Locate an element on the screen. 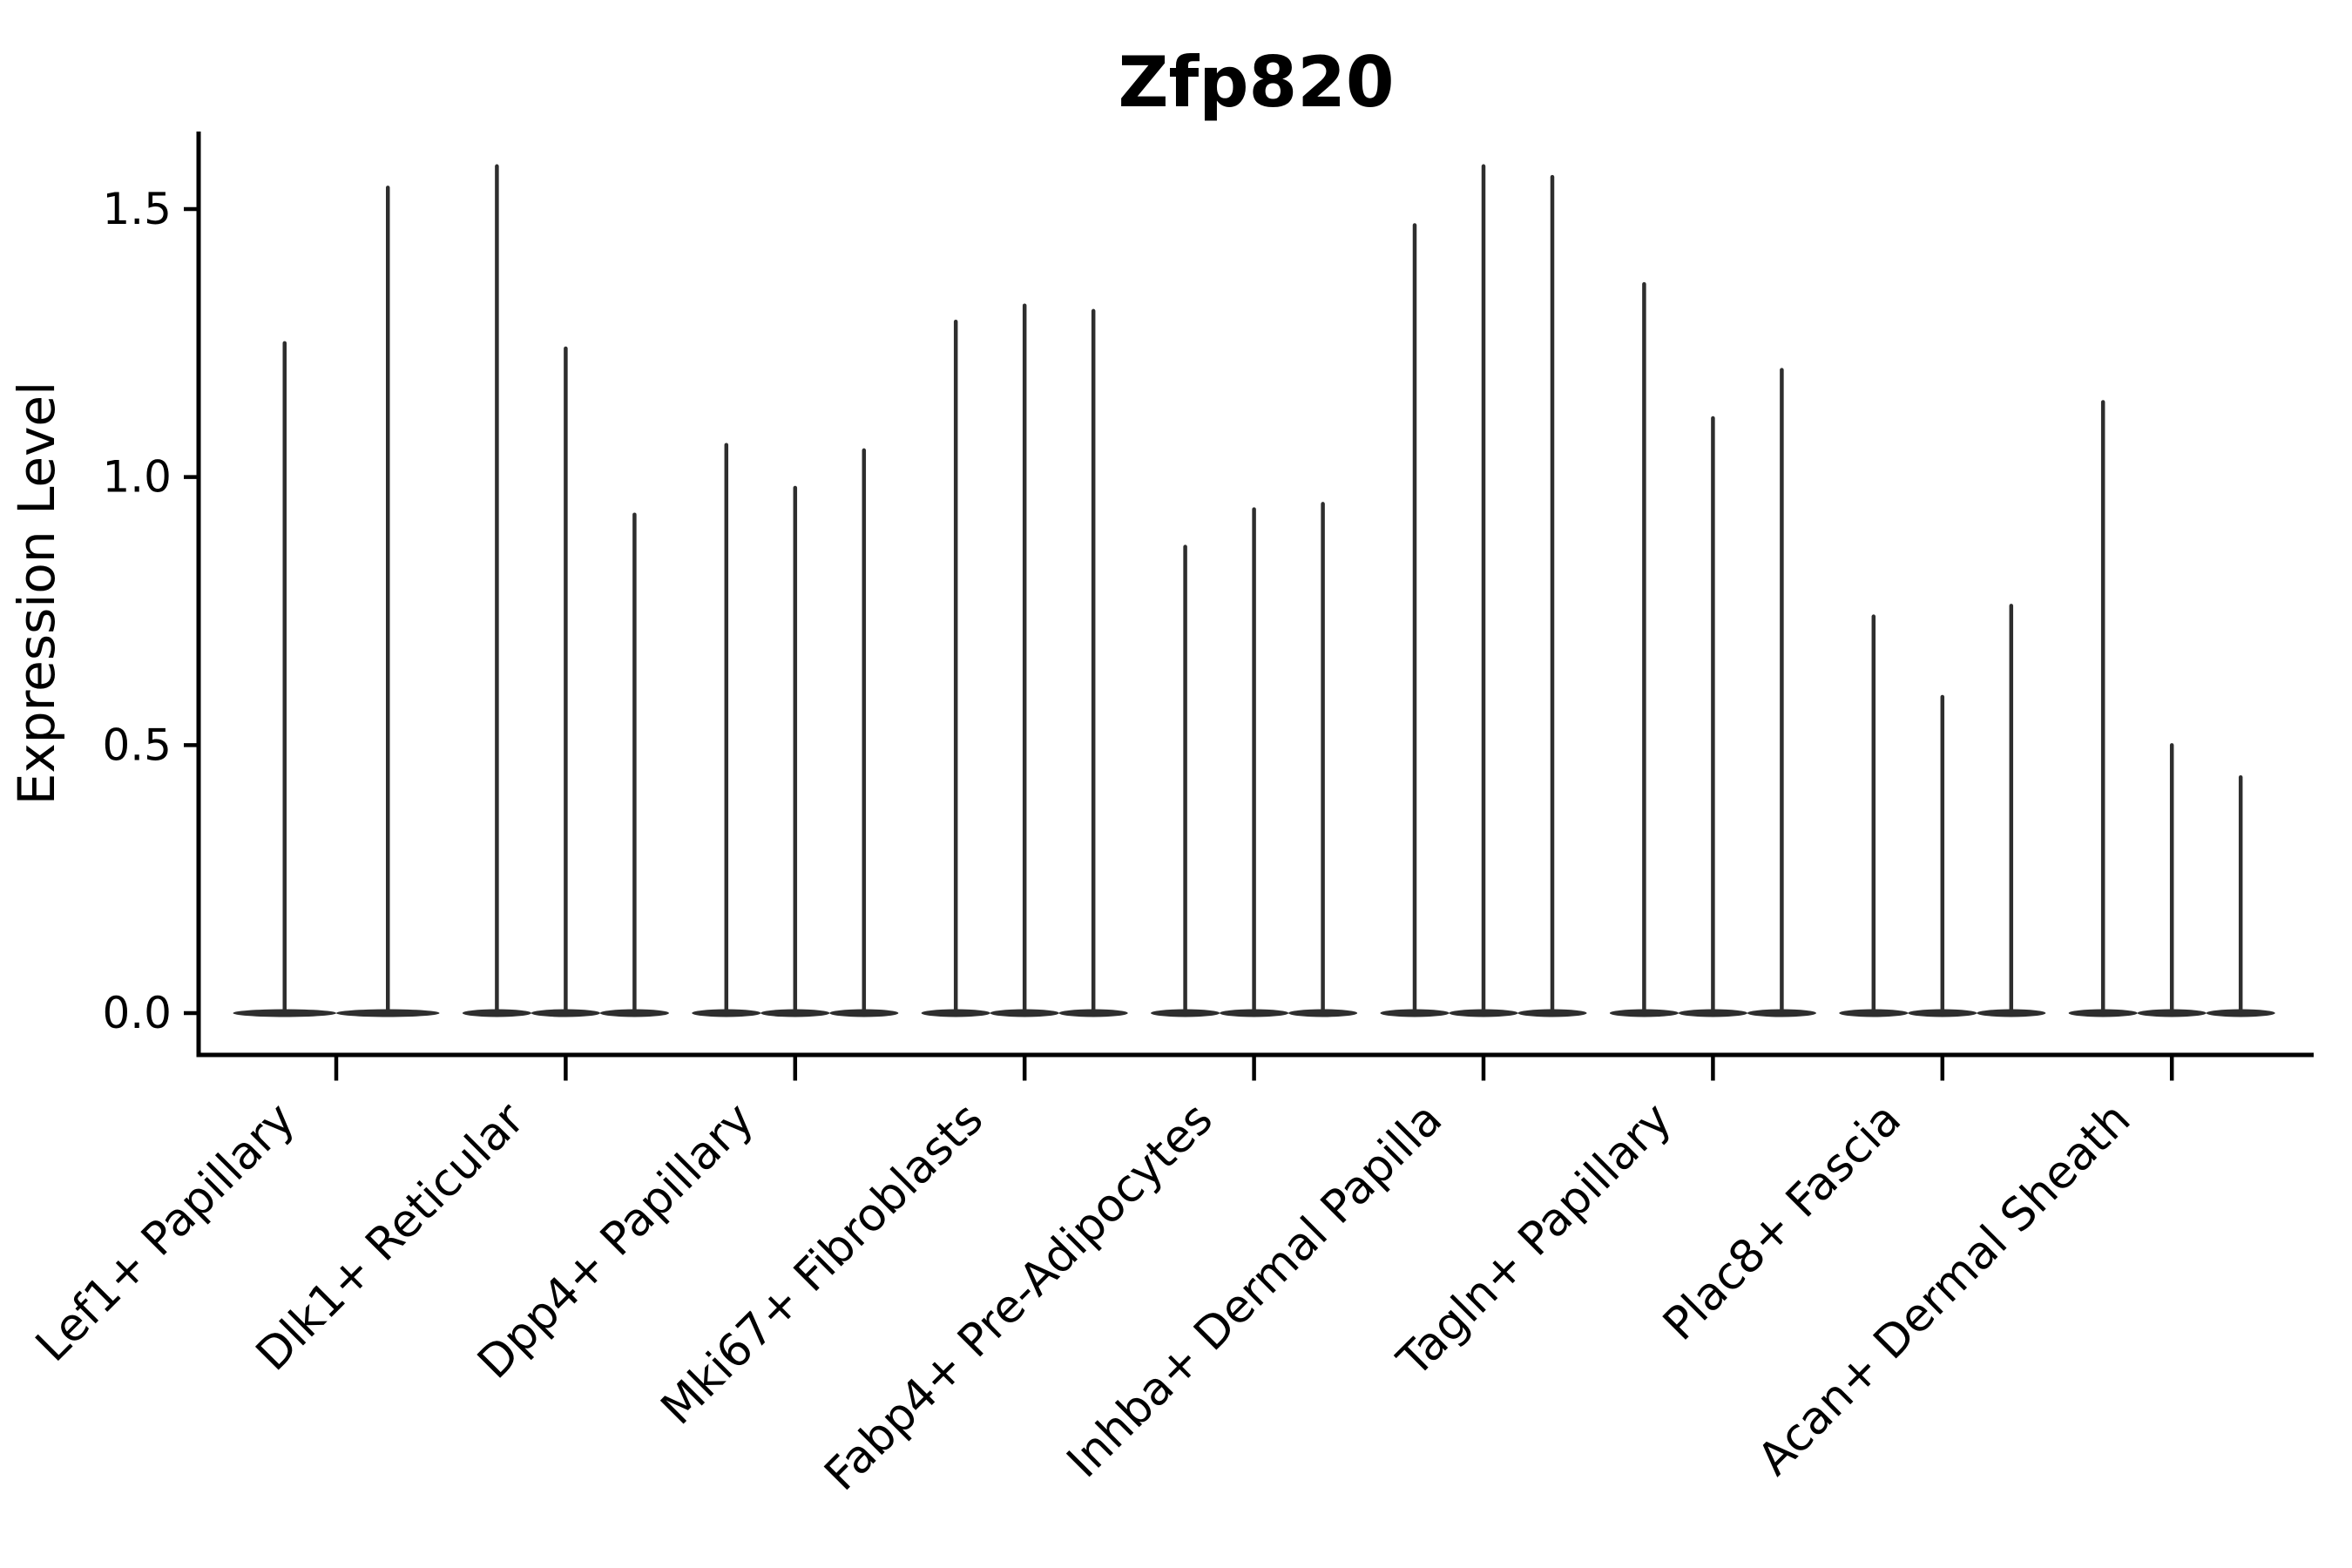  y-tick-label: 0.5 is located at coordinates (137, 745).